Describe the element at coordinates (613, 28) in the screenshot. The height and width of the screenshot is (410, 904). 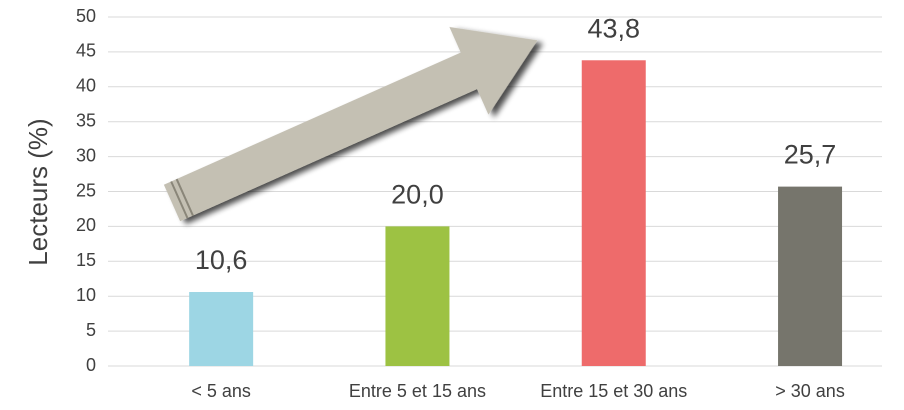
I see `value-label: 43,8` at that location.